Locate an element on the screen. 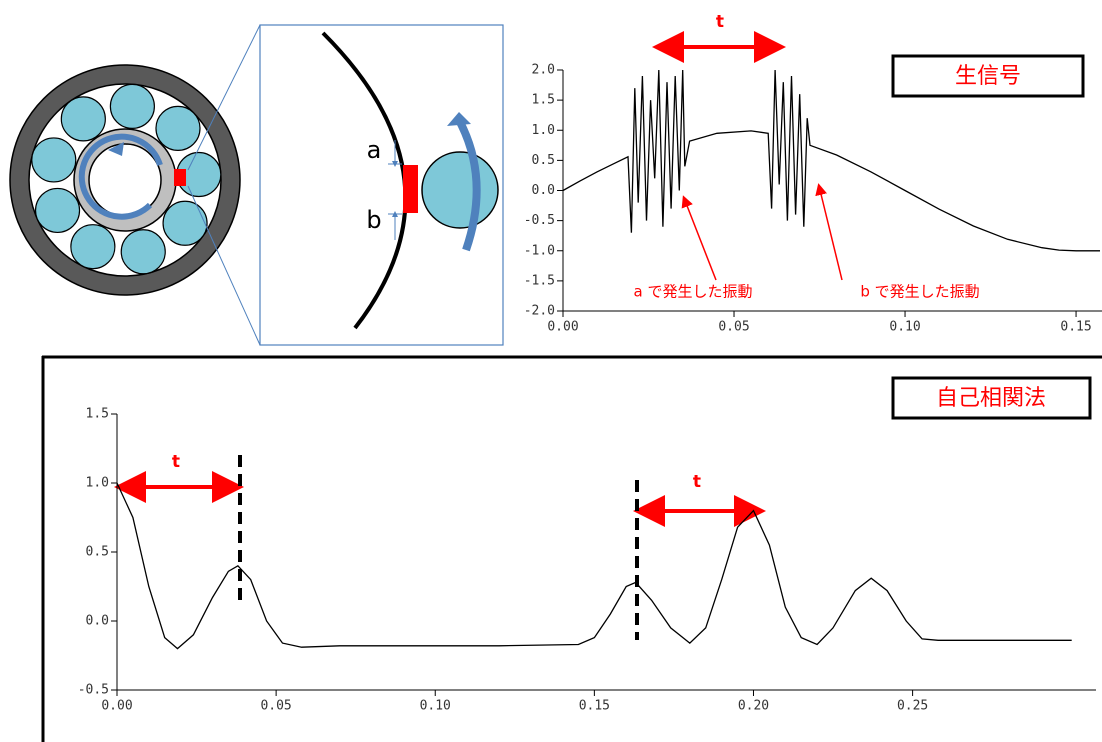 The height and width of the screenshot is (742, 1102). y-tick-label: 2.0 is located at coordinates (543, 70).